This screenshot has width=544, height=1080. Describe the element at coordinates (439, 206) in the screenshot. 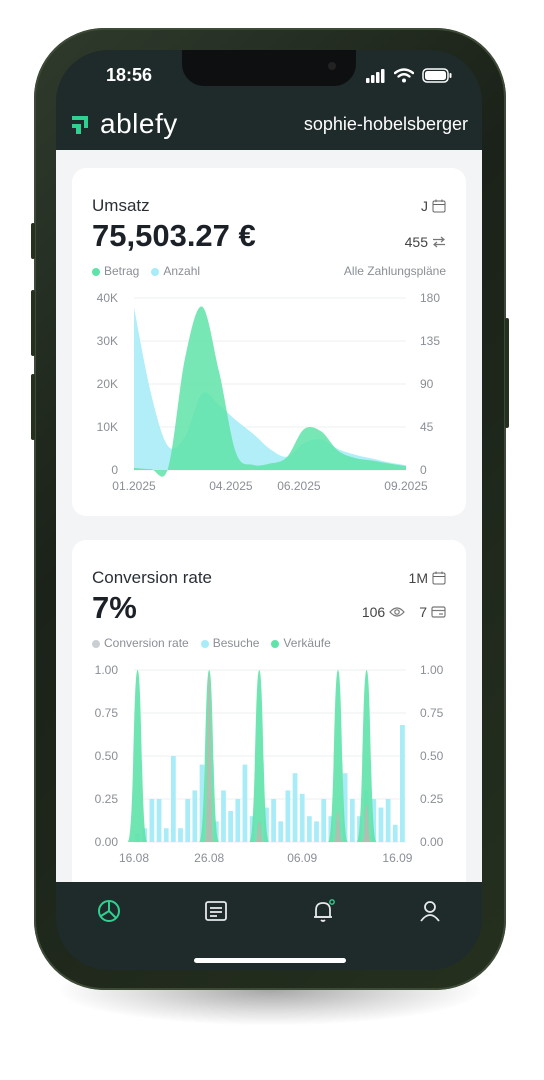

I see `calendar-icon` at that location.